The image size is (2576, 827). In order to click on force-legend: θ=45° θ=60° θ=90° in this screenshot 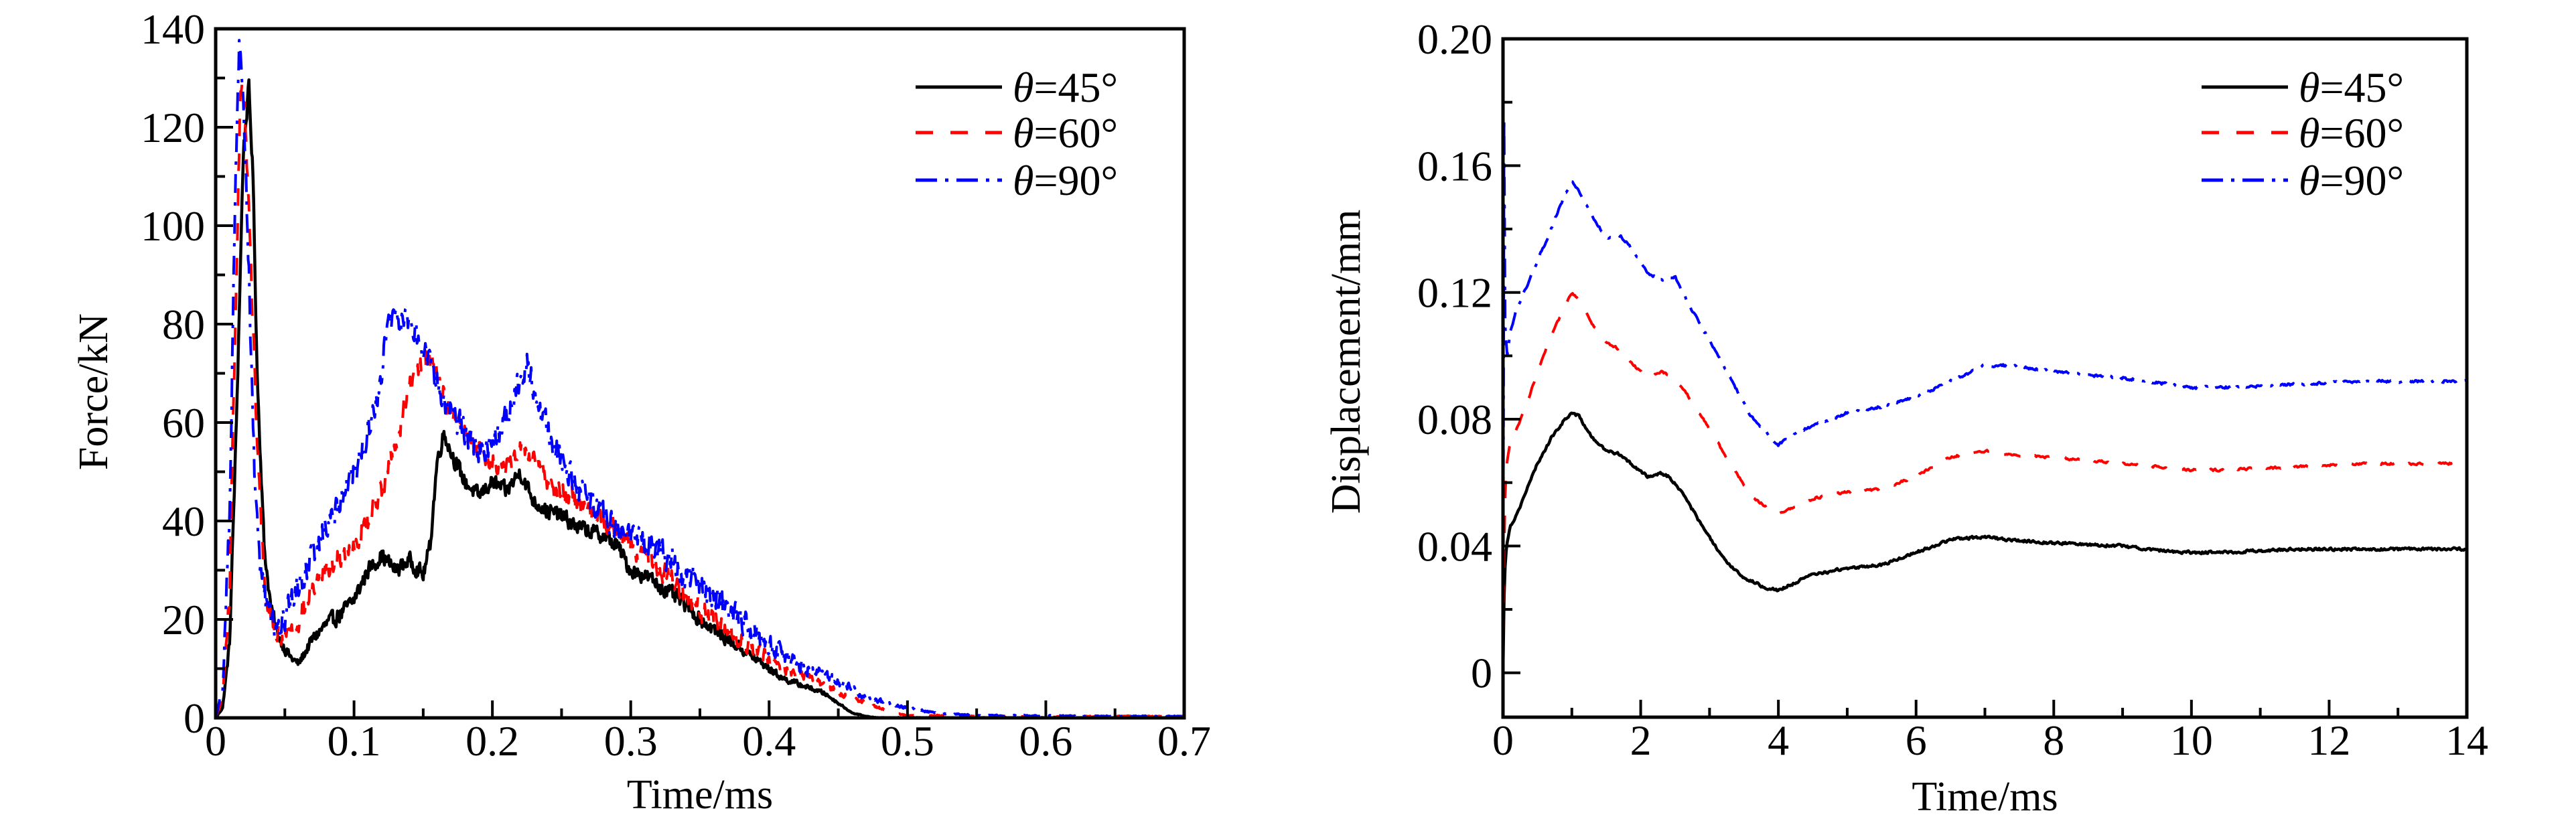, I will do `click(1017, 134)`.